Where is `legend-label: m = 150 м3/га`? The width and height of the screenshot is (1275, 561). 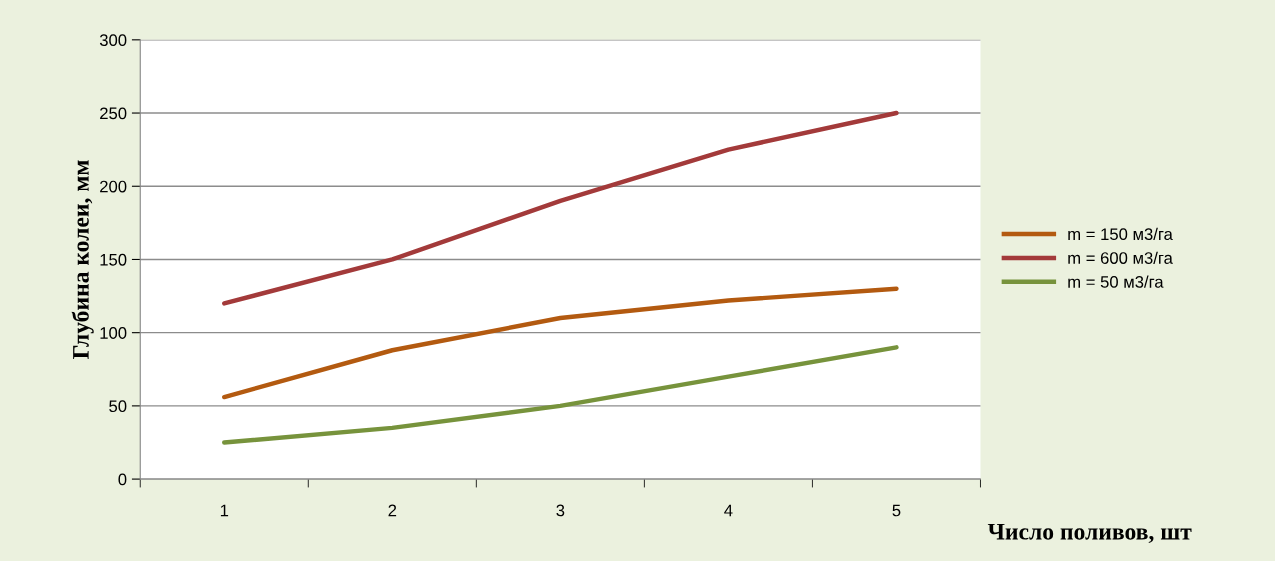
legend-label: m = 150 м3/га is located at coordinates (1120, 234).